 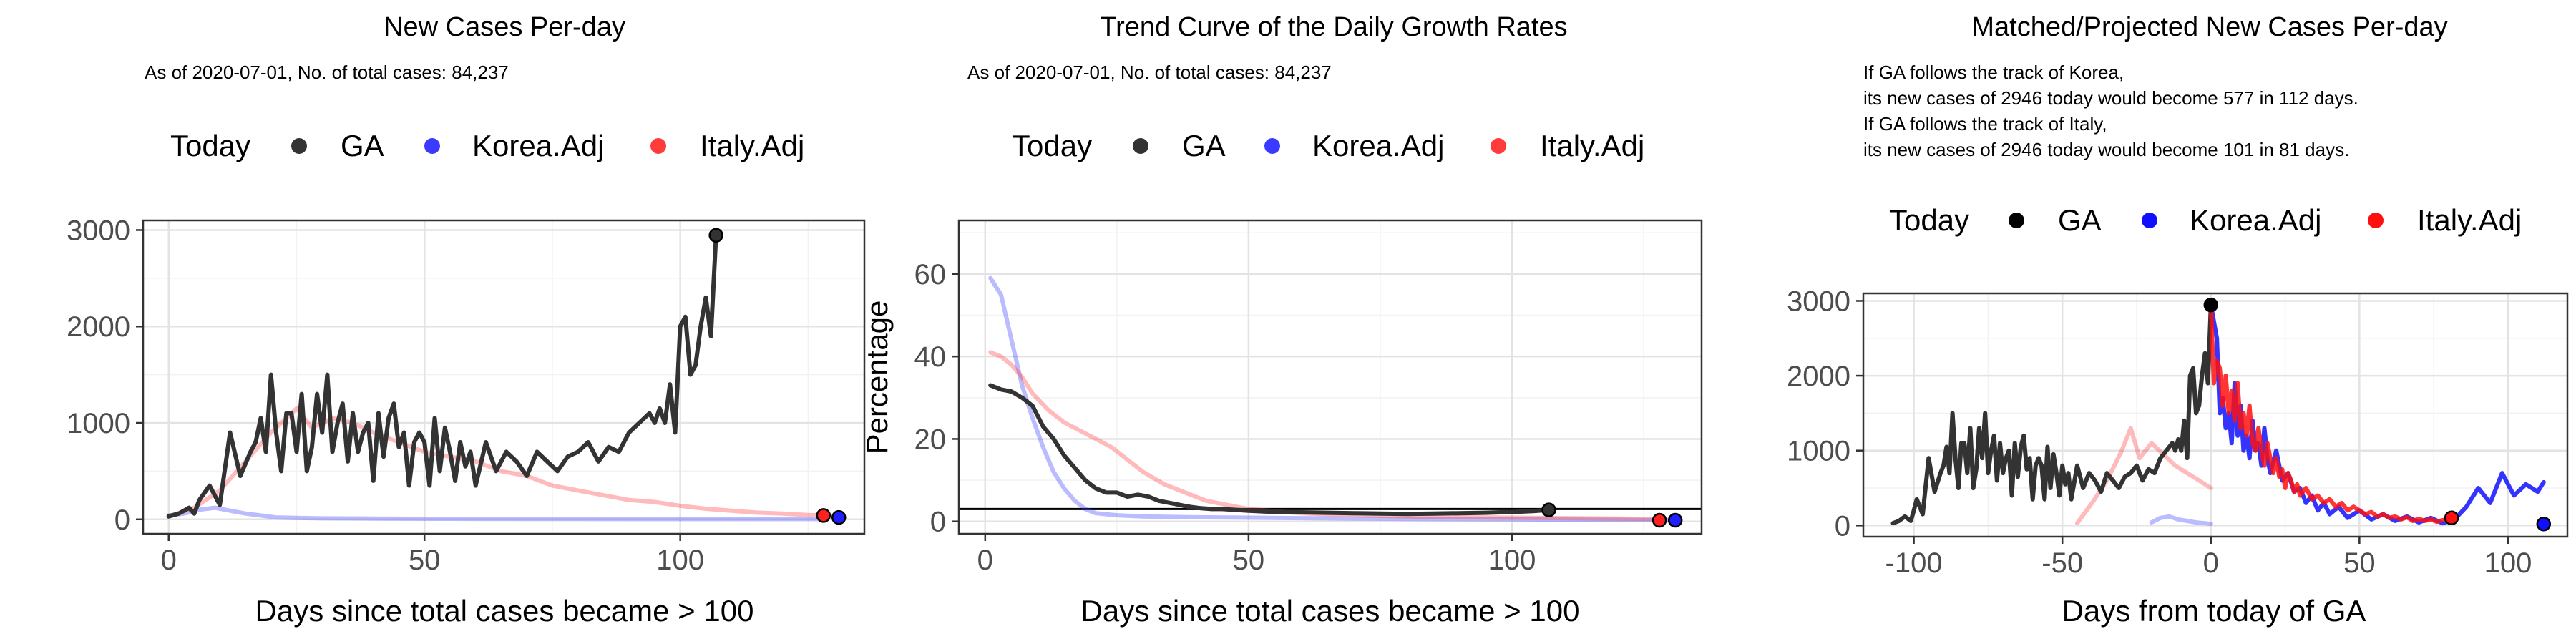 I want to click on x-tick-label: -50, so click(x=2062, y=563).